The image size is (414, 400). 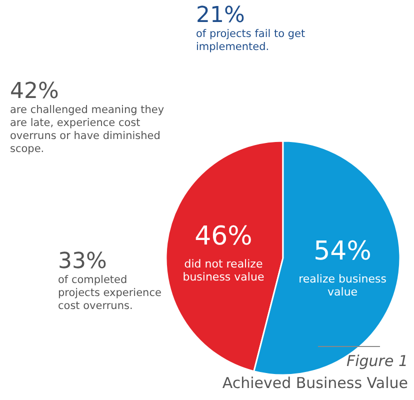 I want to click on text: of completed projects experience cost overruns., so click(x=110, y=293).